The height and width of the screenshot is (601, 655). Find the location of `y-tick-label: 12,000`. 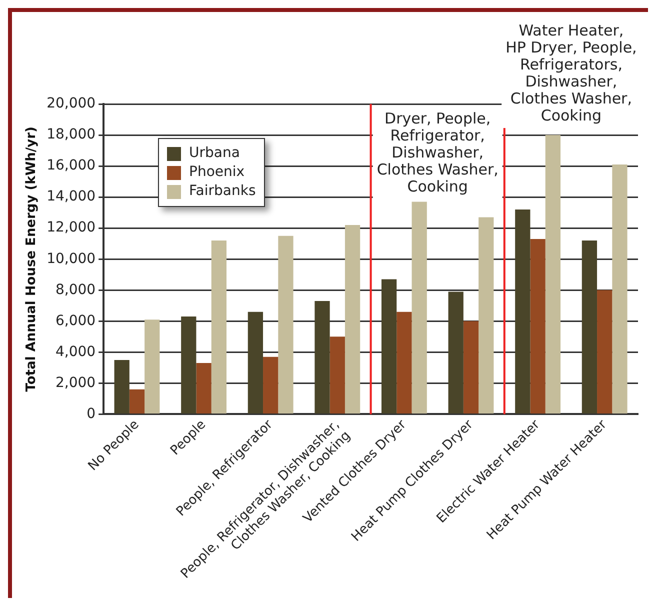

y-tick-label: 12,000 is located at coordinates (71, 228).